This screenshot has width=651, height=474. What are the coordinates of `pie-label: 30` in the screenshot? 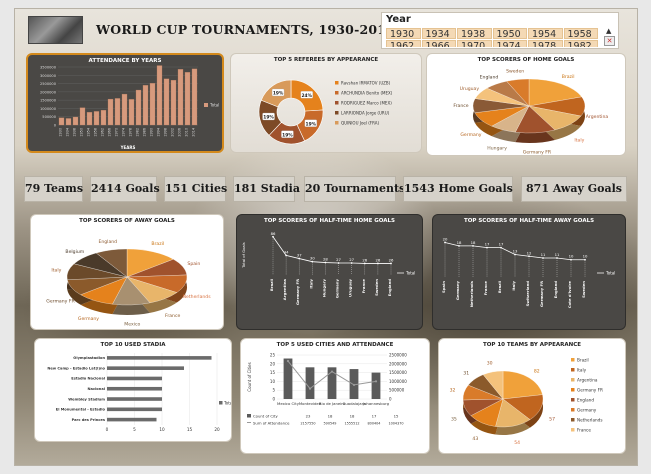 It's located at (490, 364).